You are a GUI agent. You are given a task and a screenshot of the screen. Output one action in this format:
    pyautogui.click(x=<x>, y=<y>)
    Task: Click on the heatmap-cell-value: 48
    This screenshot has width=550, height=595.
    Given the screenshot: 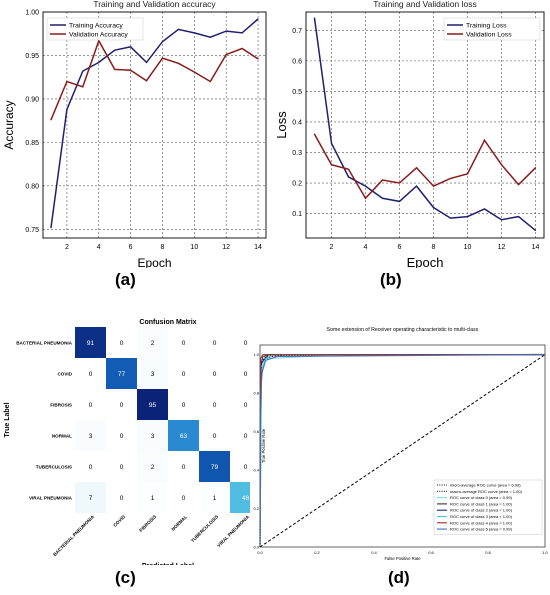 What is the action you would take?
    pyautogui.click(x=246, y=498)
    